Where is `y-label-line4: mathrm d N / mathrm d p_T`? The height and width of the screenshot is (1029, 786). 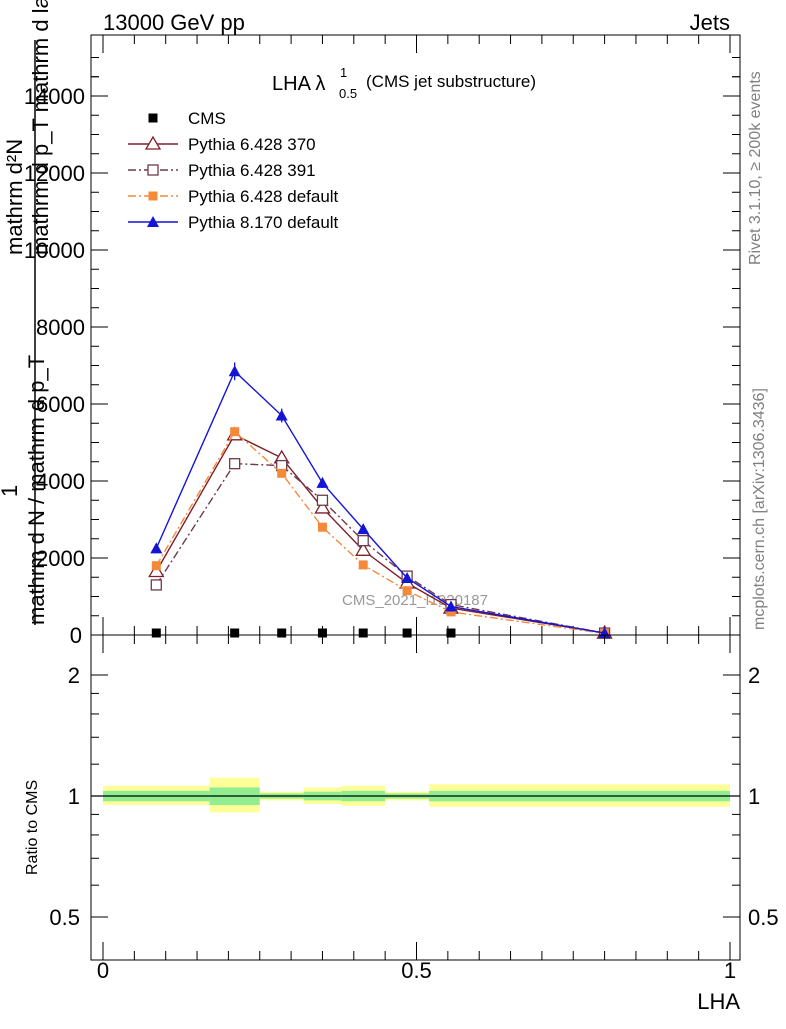
y-label-line4: mathrm d N / mathrm d p_T is located at coordinates (36, 490).